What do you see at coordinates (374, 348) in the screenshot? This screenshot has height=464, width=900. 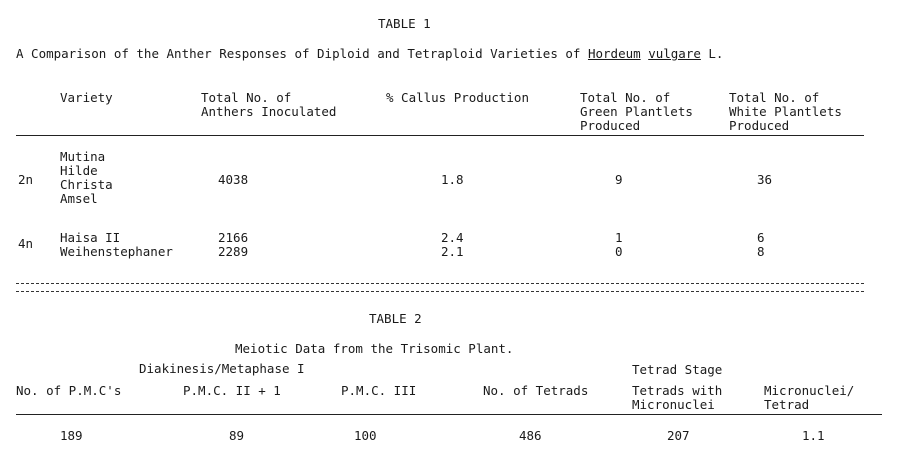 I see `table2-caption: Meiotic Data from the Trisomic Plant.` at bounding box center [374, 348].